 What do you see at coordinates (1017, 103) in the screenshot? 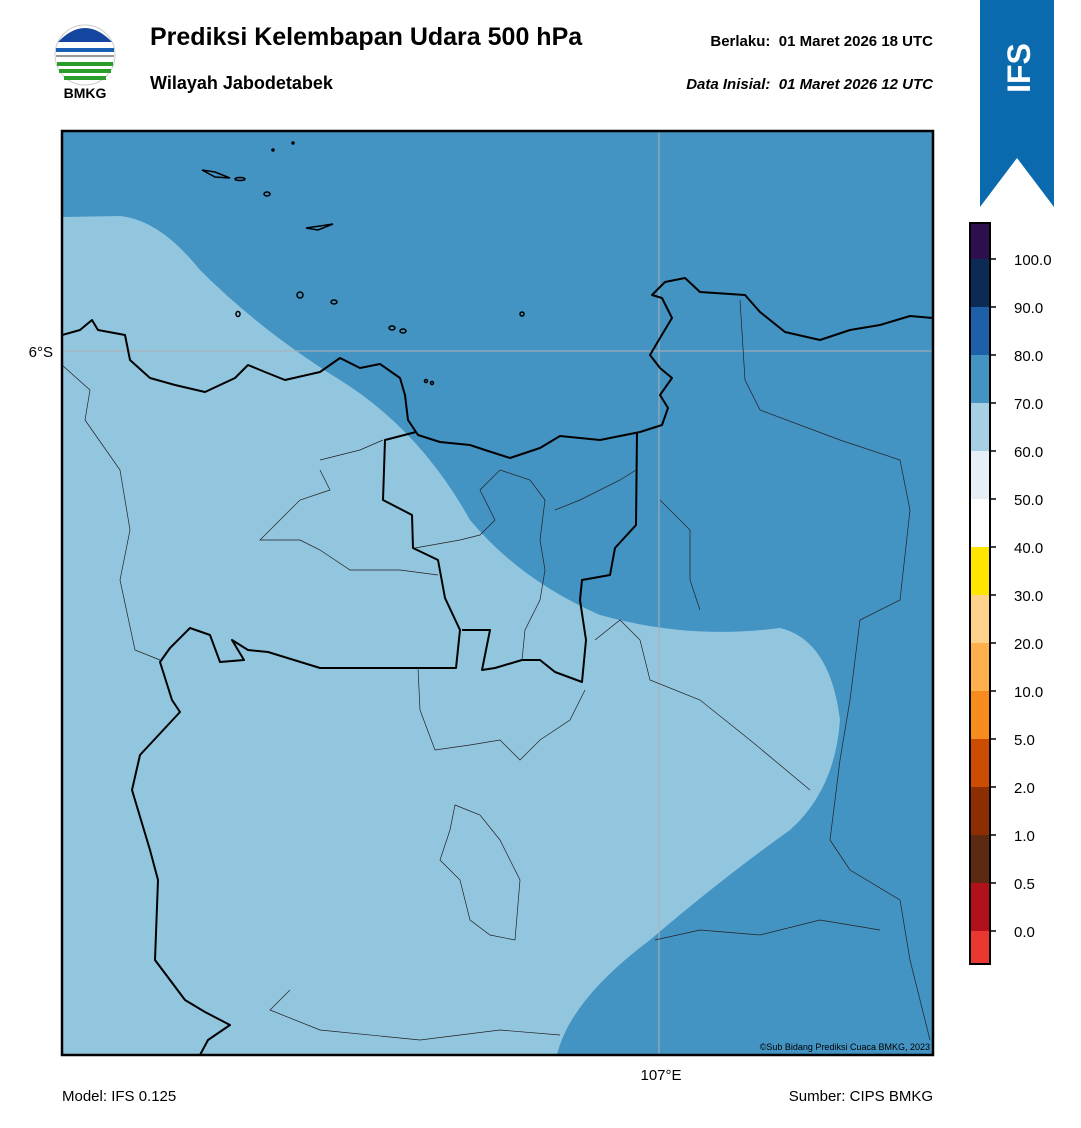
I see `model-badge` at bounding box center [1017, 103].